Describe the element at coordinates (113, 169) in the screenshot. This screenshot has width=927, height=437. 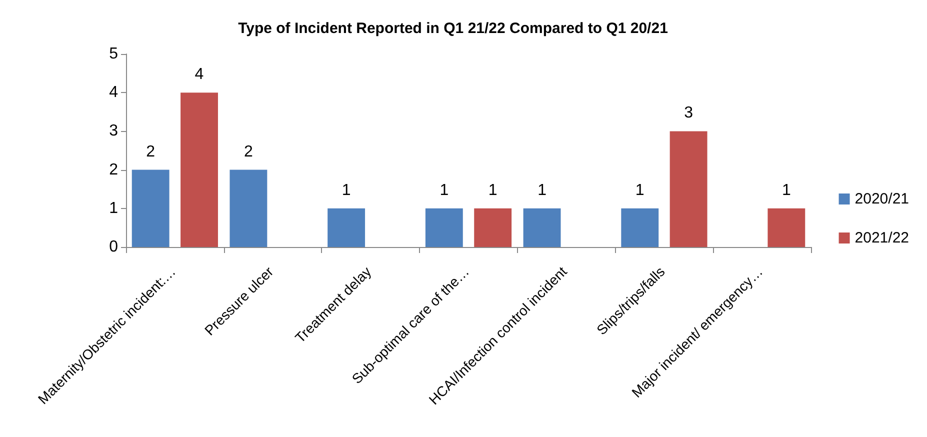
I see `y-tick-label: 2` at that location.